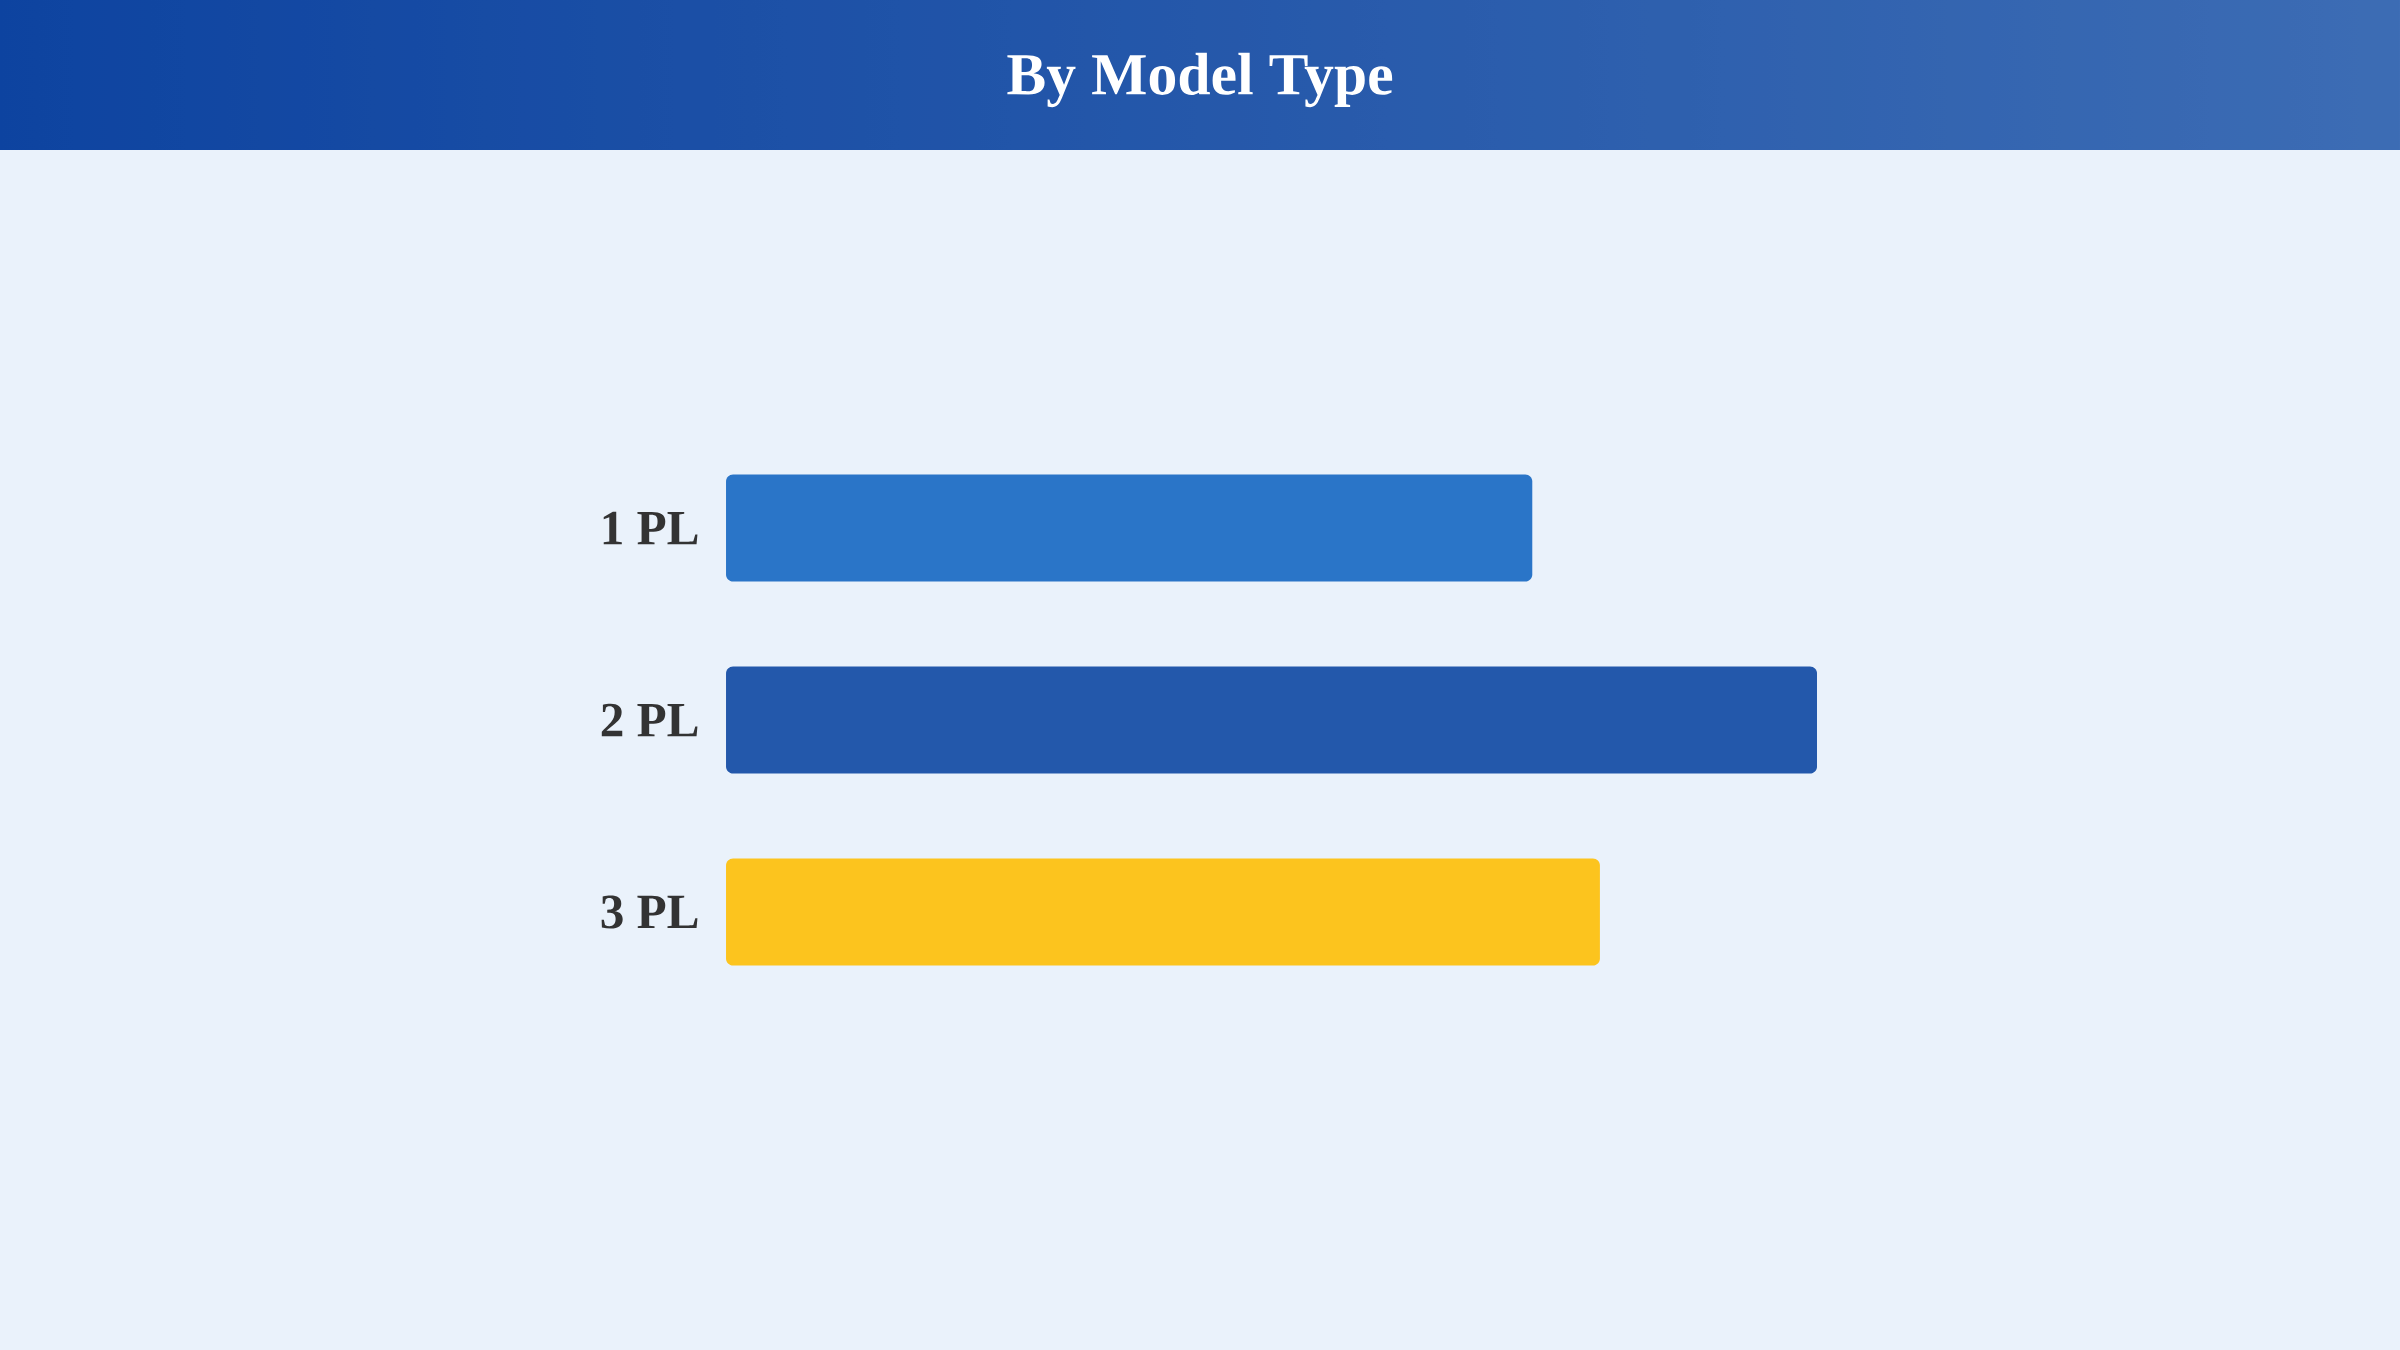 This screenshot has width=2400, height=1350. I want to click on y-tick-label: 2 PL, so click(649, 720).